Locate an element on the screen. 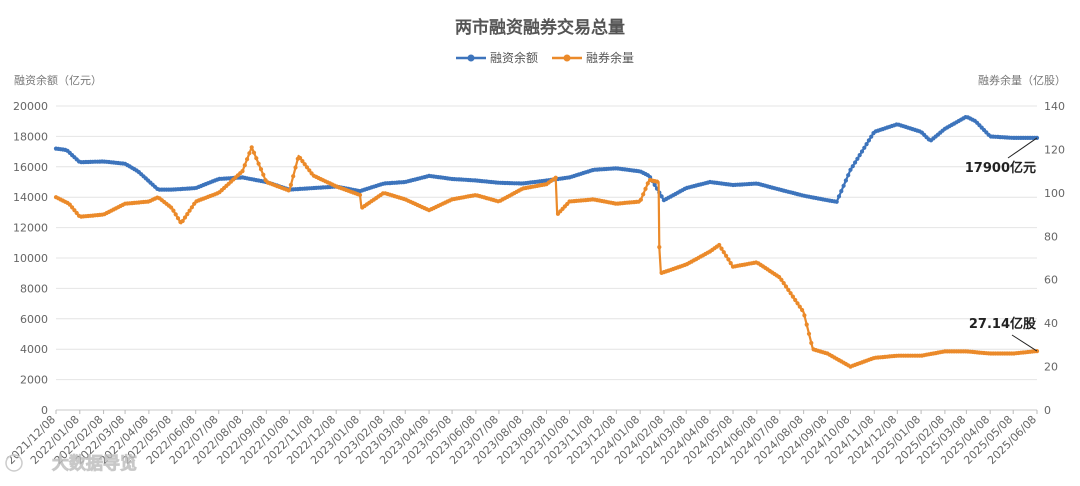 This screenshot has width=1080, height=486. left-tick-label: 2000 is located at coordinates (34, 380).